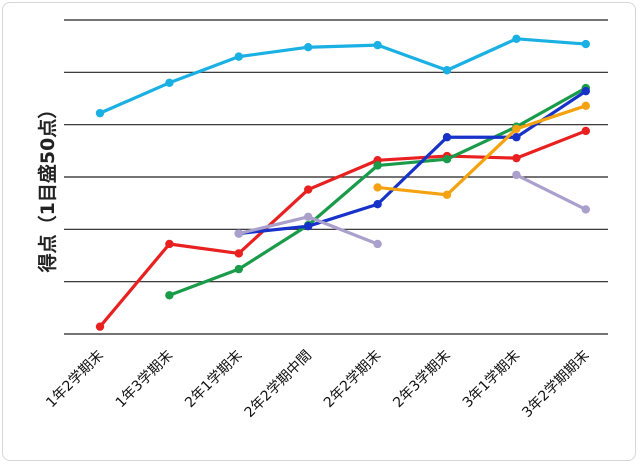 This screenshot has height=465, width=640. Describe the element at coordinates (145, 380) in the screenshot. I see `x-tick-label: 1年3学期末` at that location.